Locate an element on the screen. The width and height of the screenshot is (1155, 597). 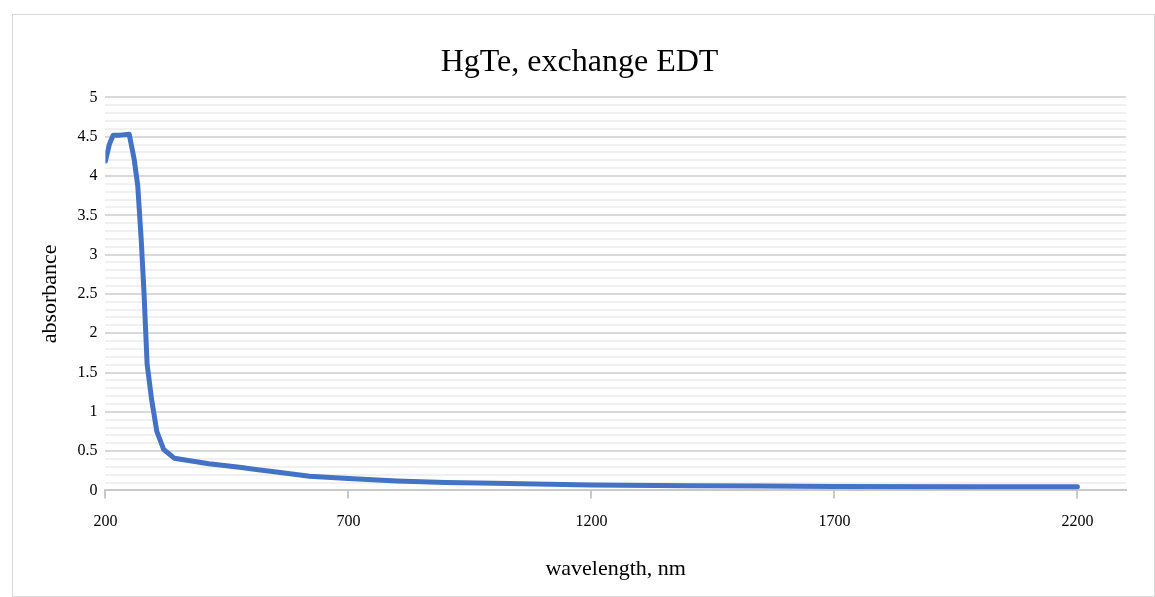
y-tick-label: 0.5 is located at coordinates (87, 450).